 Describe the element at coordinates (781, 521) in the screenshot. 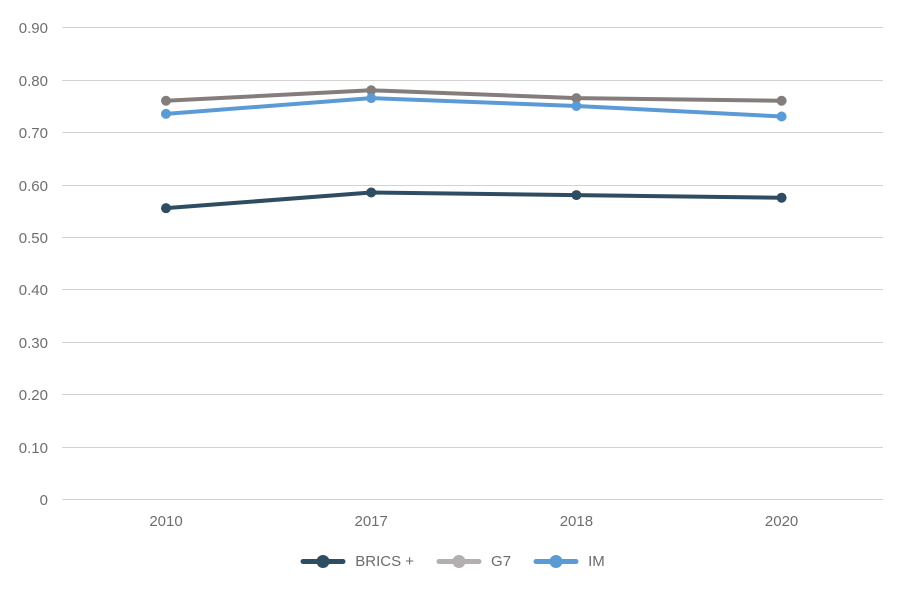

I see `x-axis-tick-label: 2020` at that location.